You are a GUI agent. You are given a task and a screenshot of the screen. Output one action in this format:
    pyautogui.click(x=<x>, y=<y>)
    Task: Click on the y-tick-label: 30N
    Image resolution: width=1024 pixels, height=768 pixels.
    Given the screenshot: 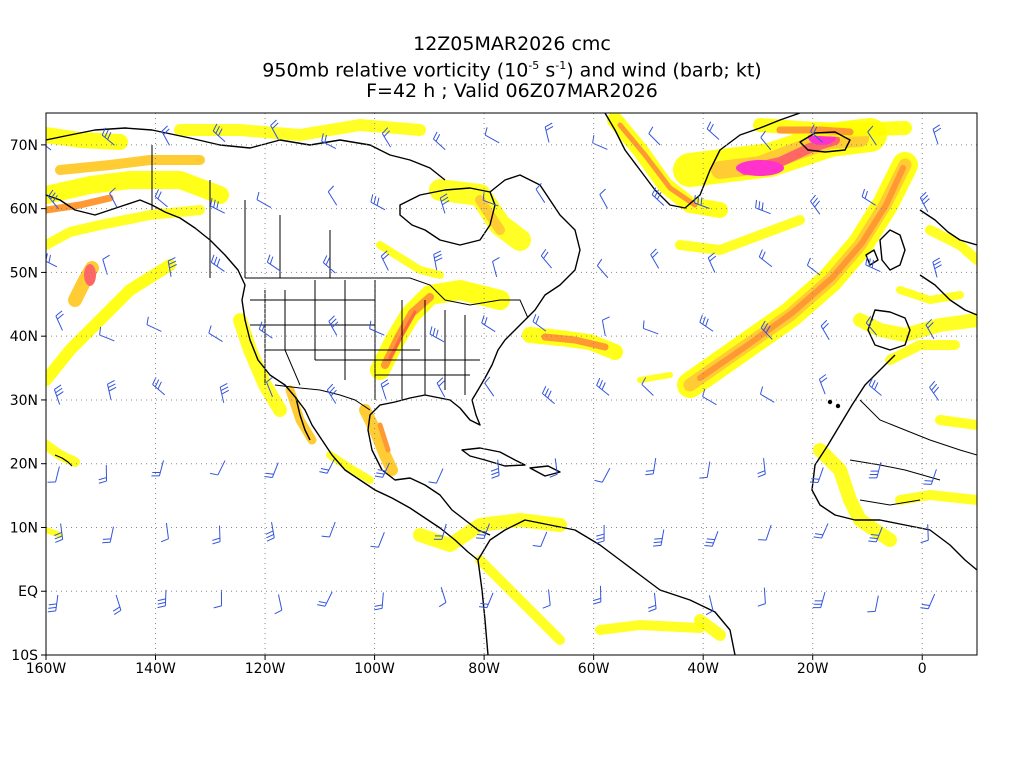 What is the action you would take?
    pyautogui.click(x=24, y=401)
    